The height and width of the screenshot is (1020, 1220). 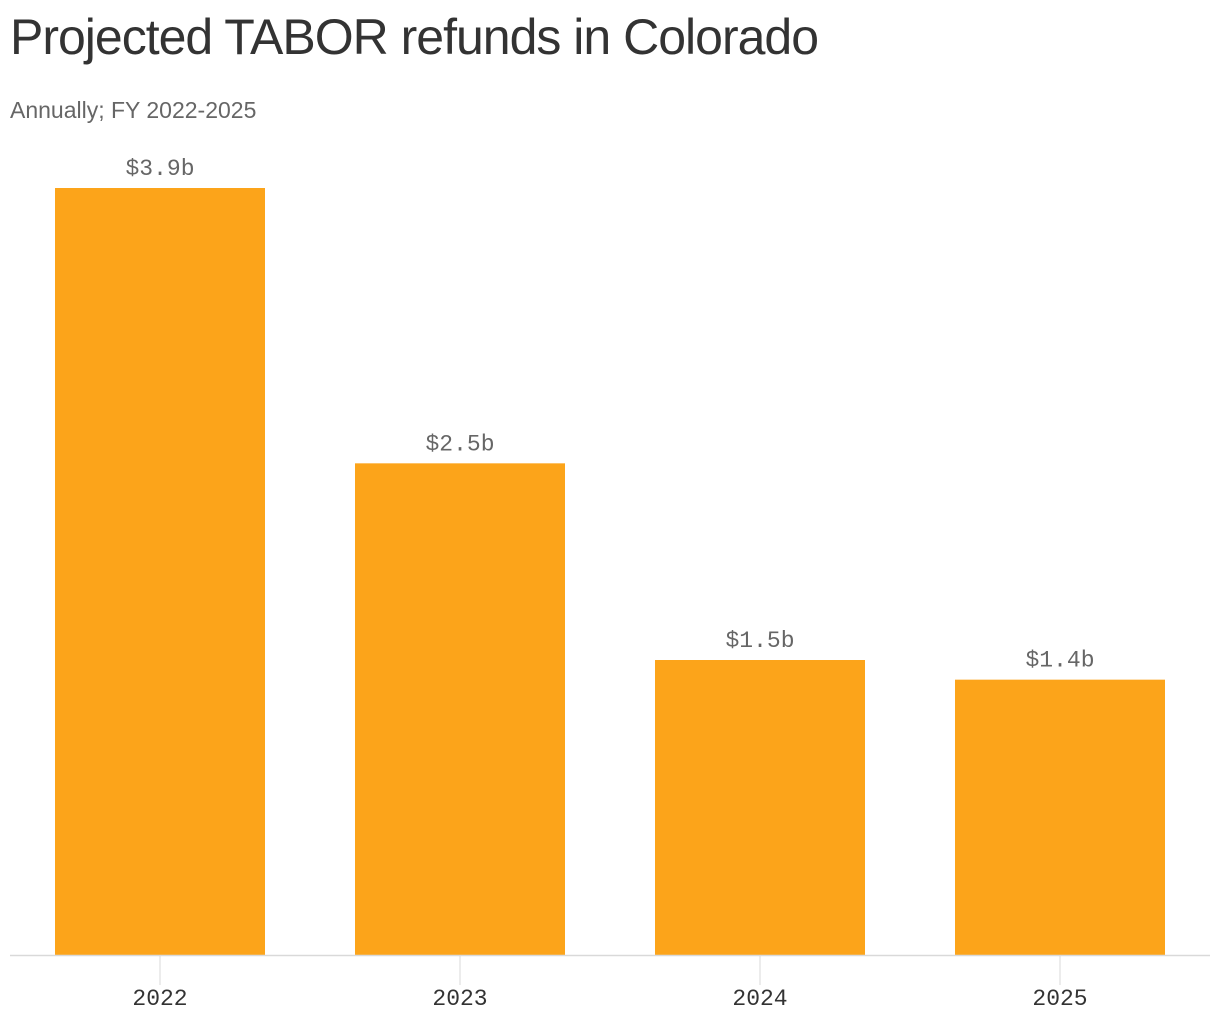 What do you see at coordinates (759, 999) in the screenshot?
I see `x-tick-label-2024: 2024` at bounding box center [759, 999].